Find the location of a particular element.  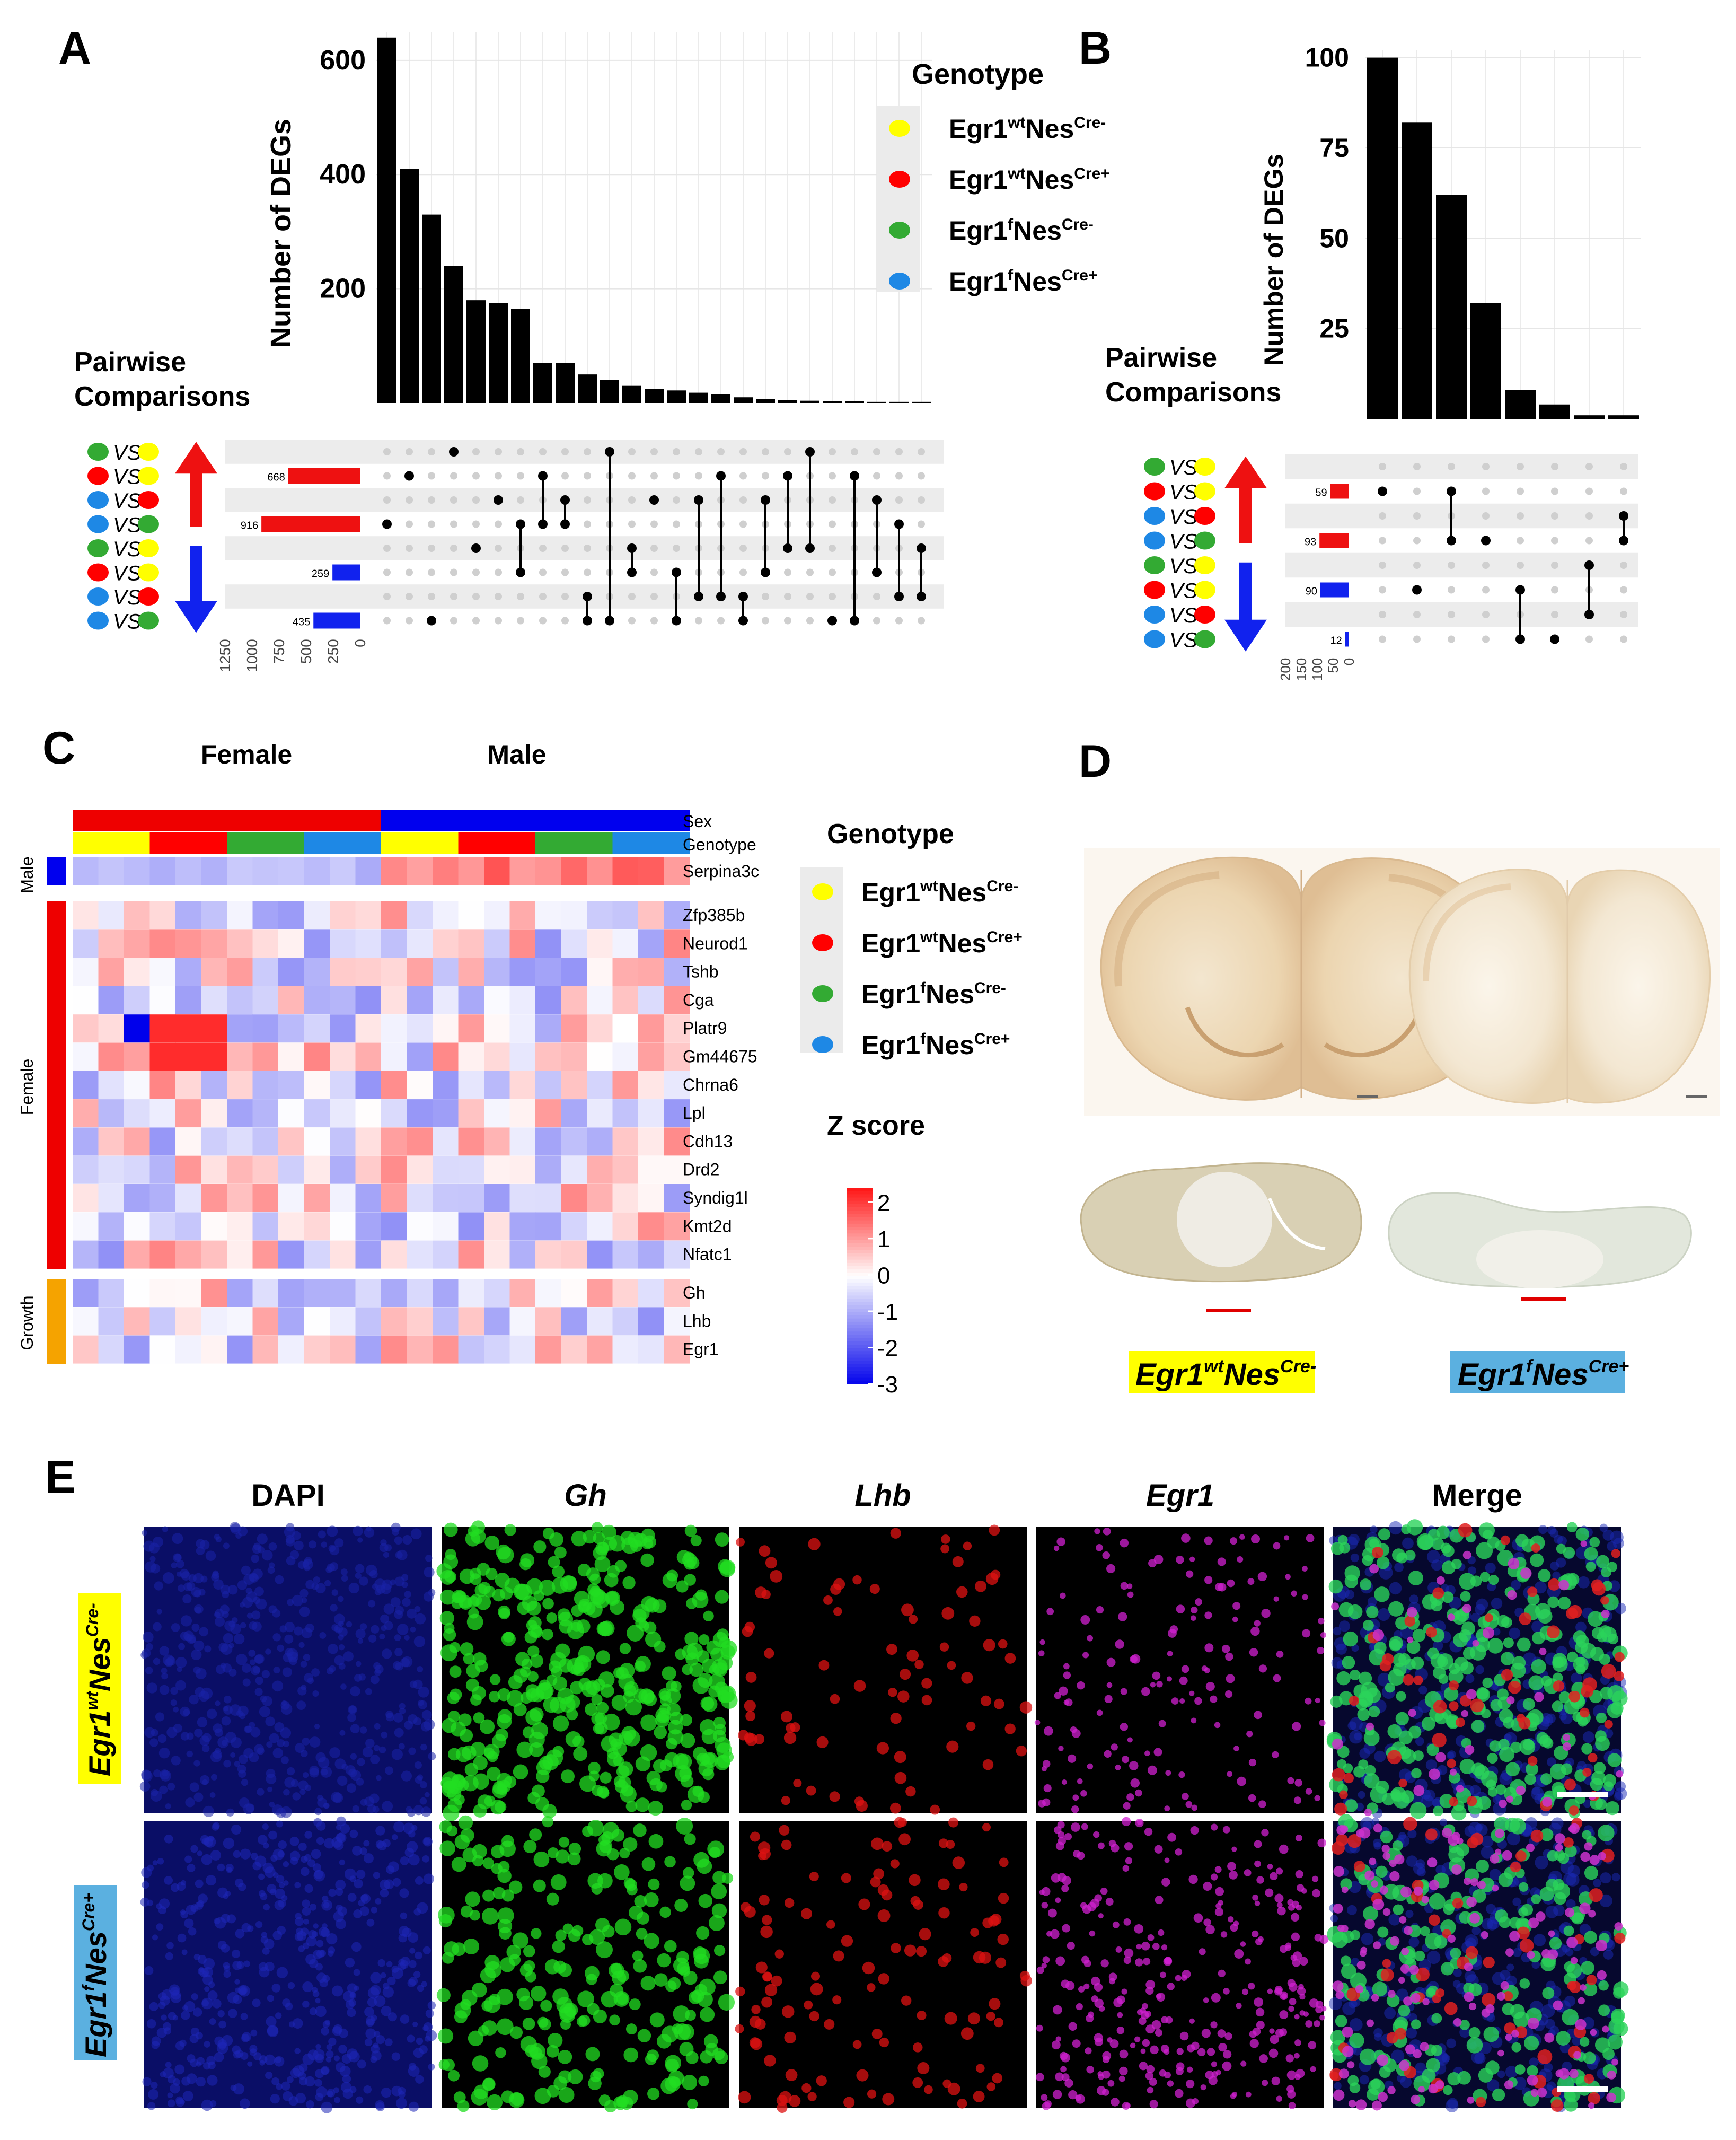

heatmap-annotation-sex: Sex is located at coordinates (697, 822).